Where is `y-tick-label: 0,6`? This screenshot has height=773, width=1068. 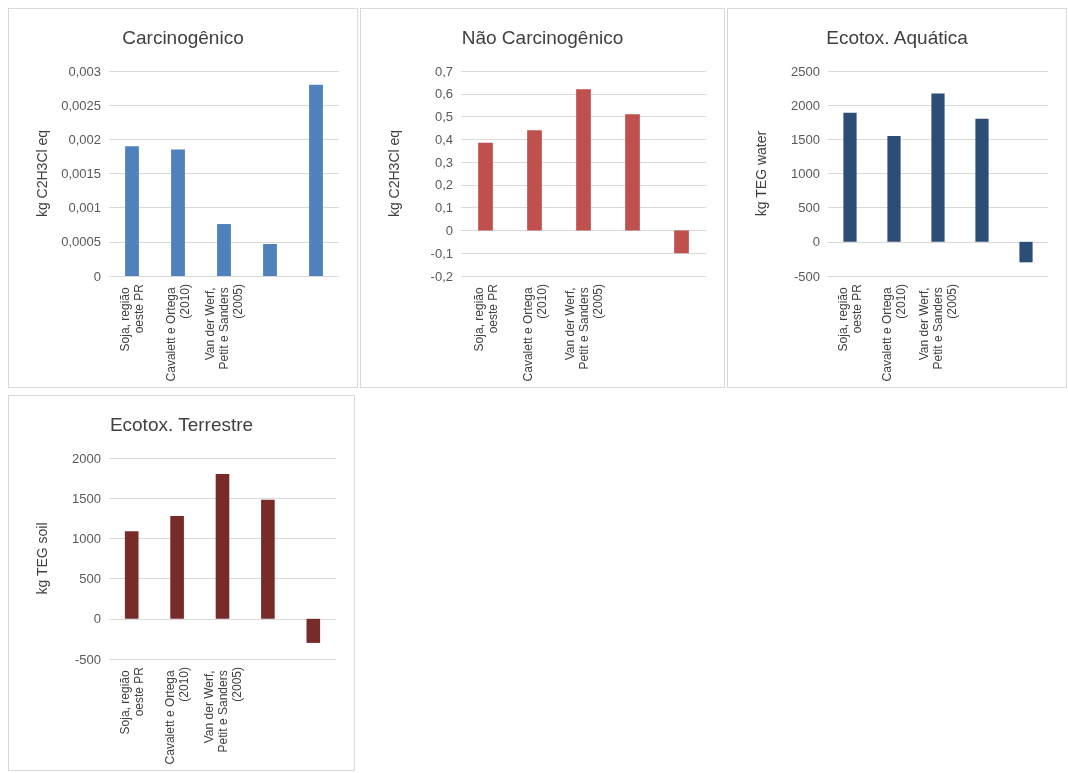
y-tick-label: 0,6 is located at coordinates (443, 94).